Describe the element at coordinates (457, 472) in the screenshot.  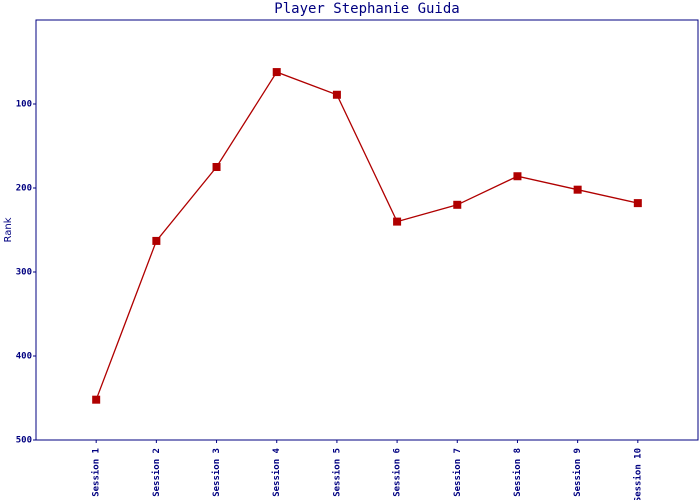
I see `x-tick-label: Session 7` at that location.